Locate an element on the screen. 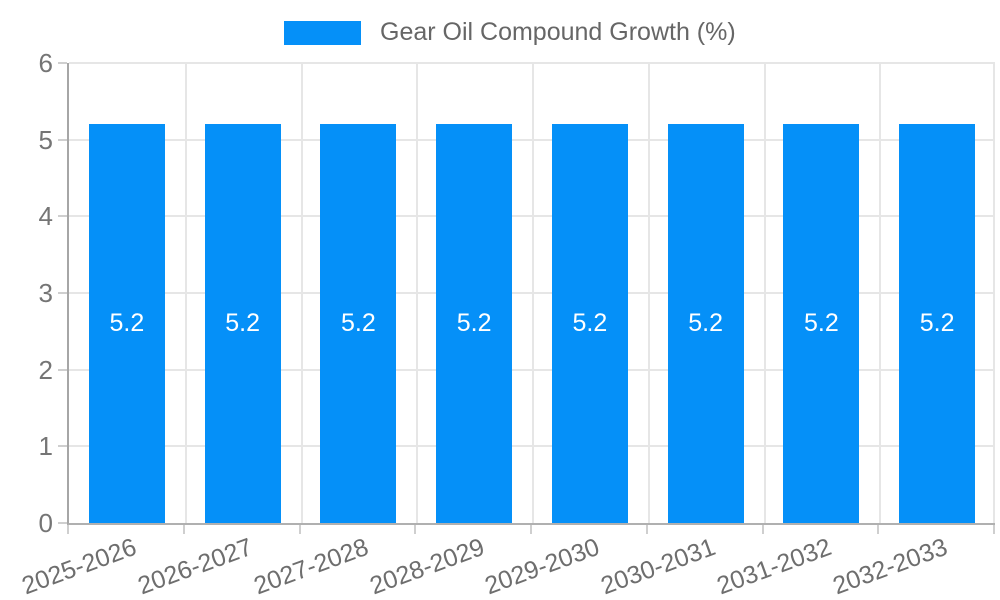 This screenshot has height=600, width=1000. x-axis-label: 2030-2031 is located at coordinates (658, 566).